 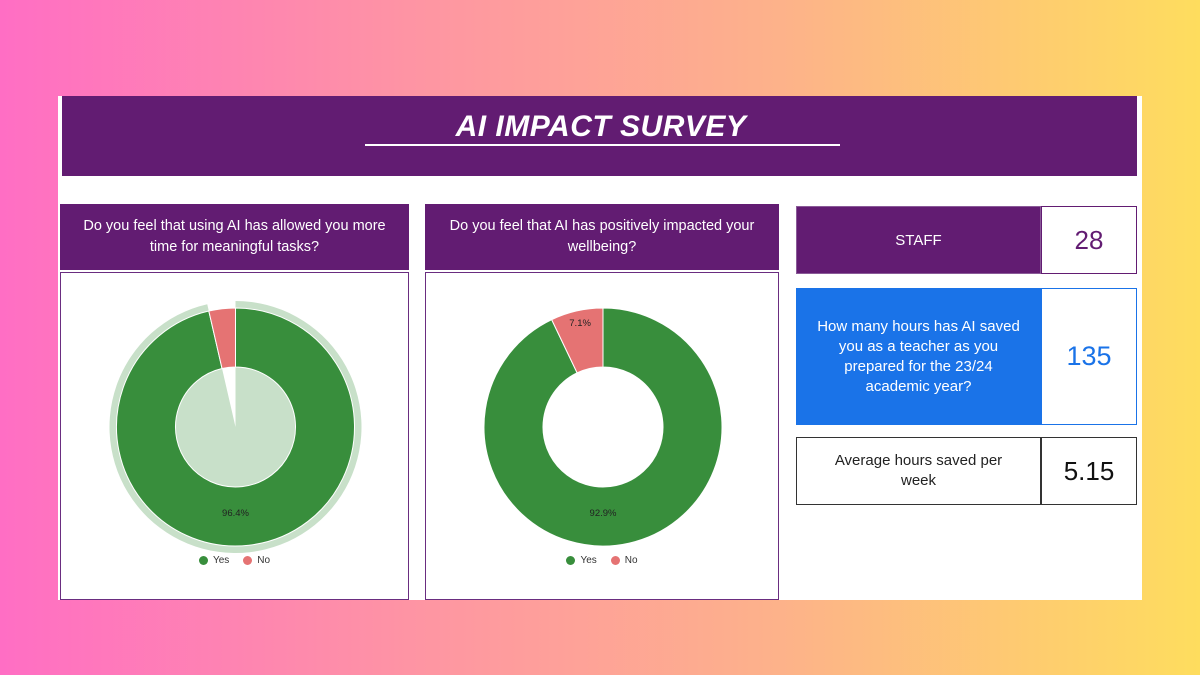 What do you see at coordinates (1089, 240) in the screenshot?
I see `staff-value: 28` at bounding box center [1089, 240].